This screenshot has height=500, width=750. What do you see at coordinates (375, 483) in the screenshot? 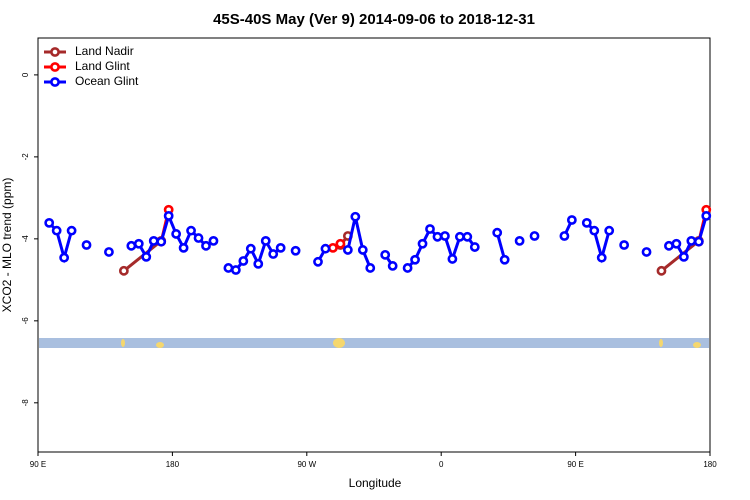
I see `x-axis-label: Longitude` at bounding box center [375, 483].